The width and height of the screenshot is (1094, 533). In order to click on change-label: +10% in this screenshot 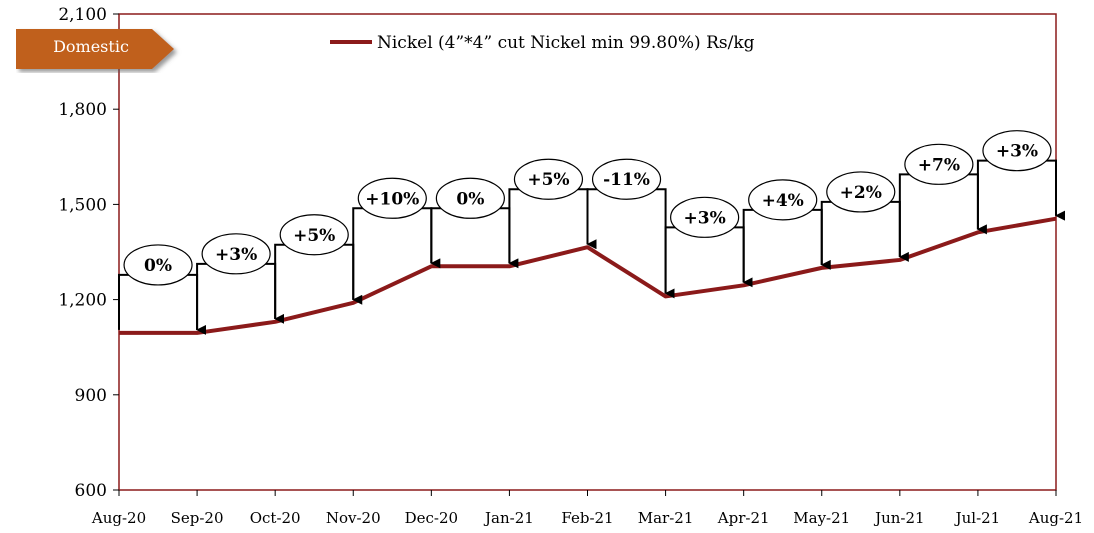, I will do `click(392, 199)`.